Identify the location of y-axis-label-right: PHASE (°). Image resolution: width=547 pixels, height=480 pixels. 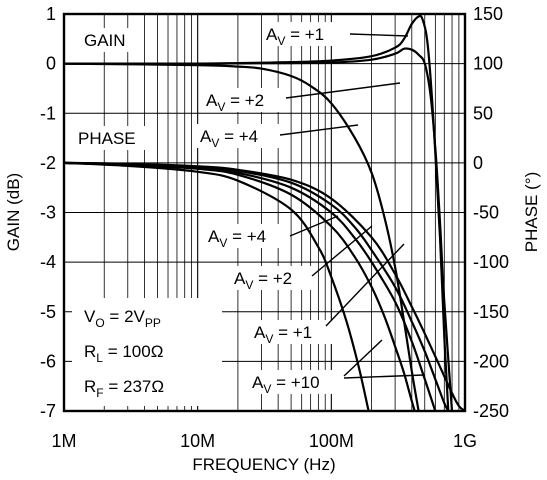
(531, 212).